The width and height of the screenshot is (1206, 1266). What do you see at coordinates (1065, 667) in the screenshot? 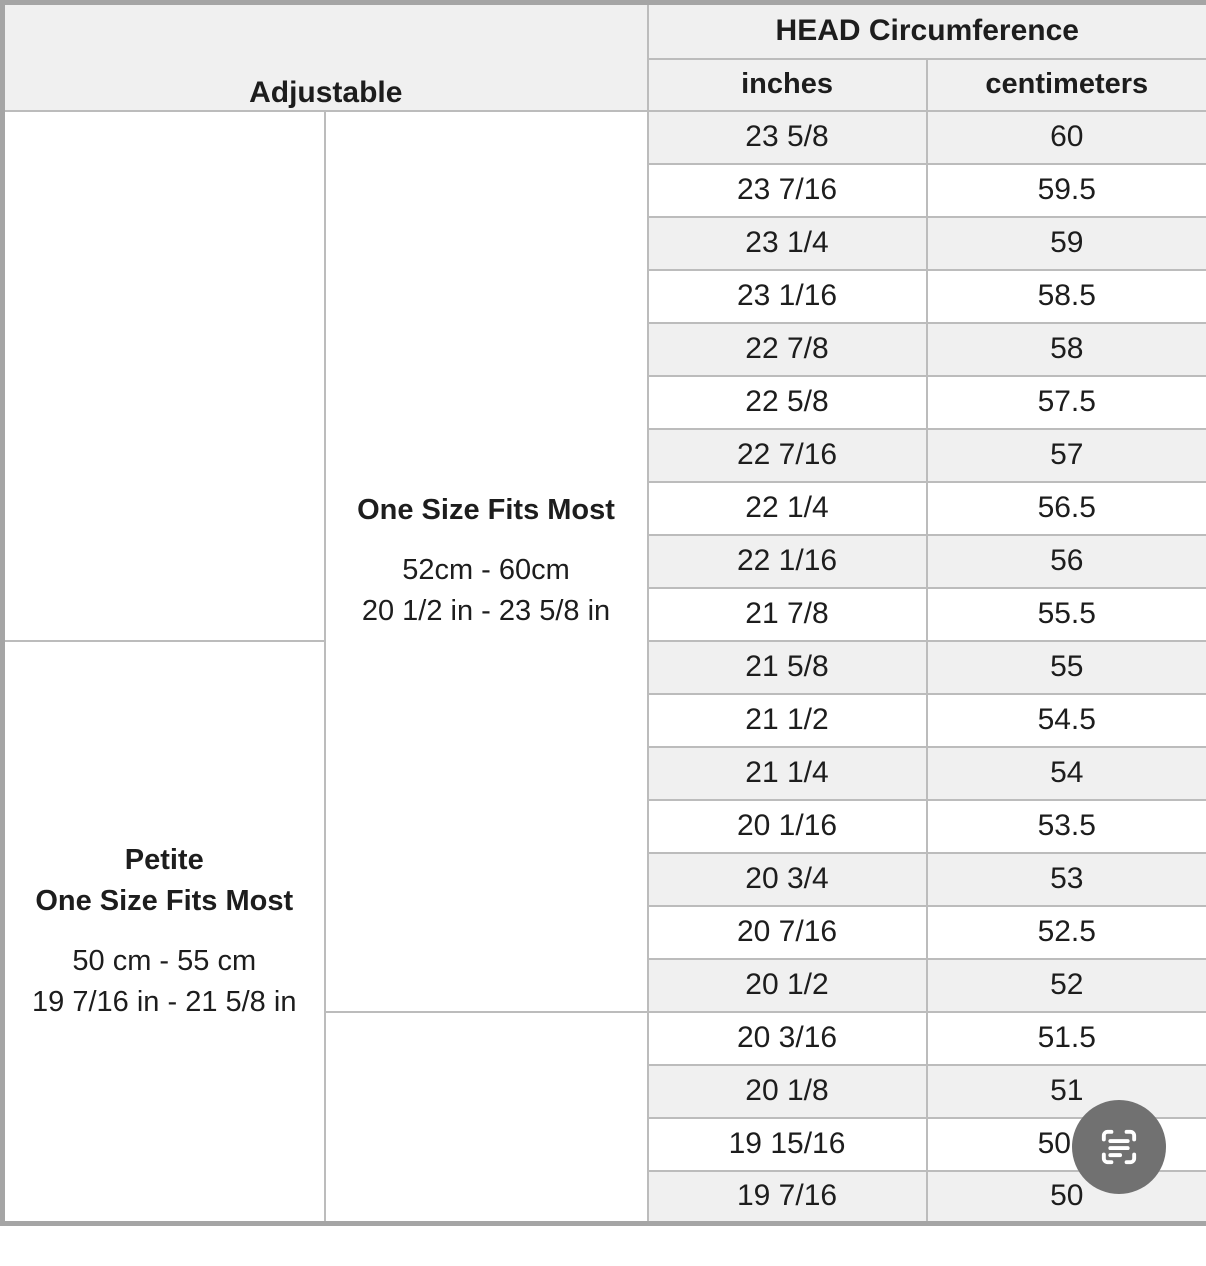
I see `centimeters-cell: 55` at bounding box center [1065, 667].